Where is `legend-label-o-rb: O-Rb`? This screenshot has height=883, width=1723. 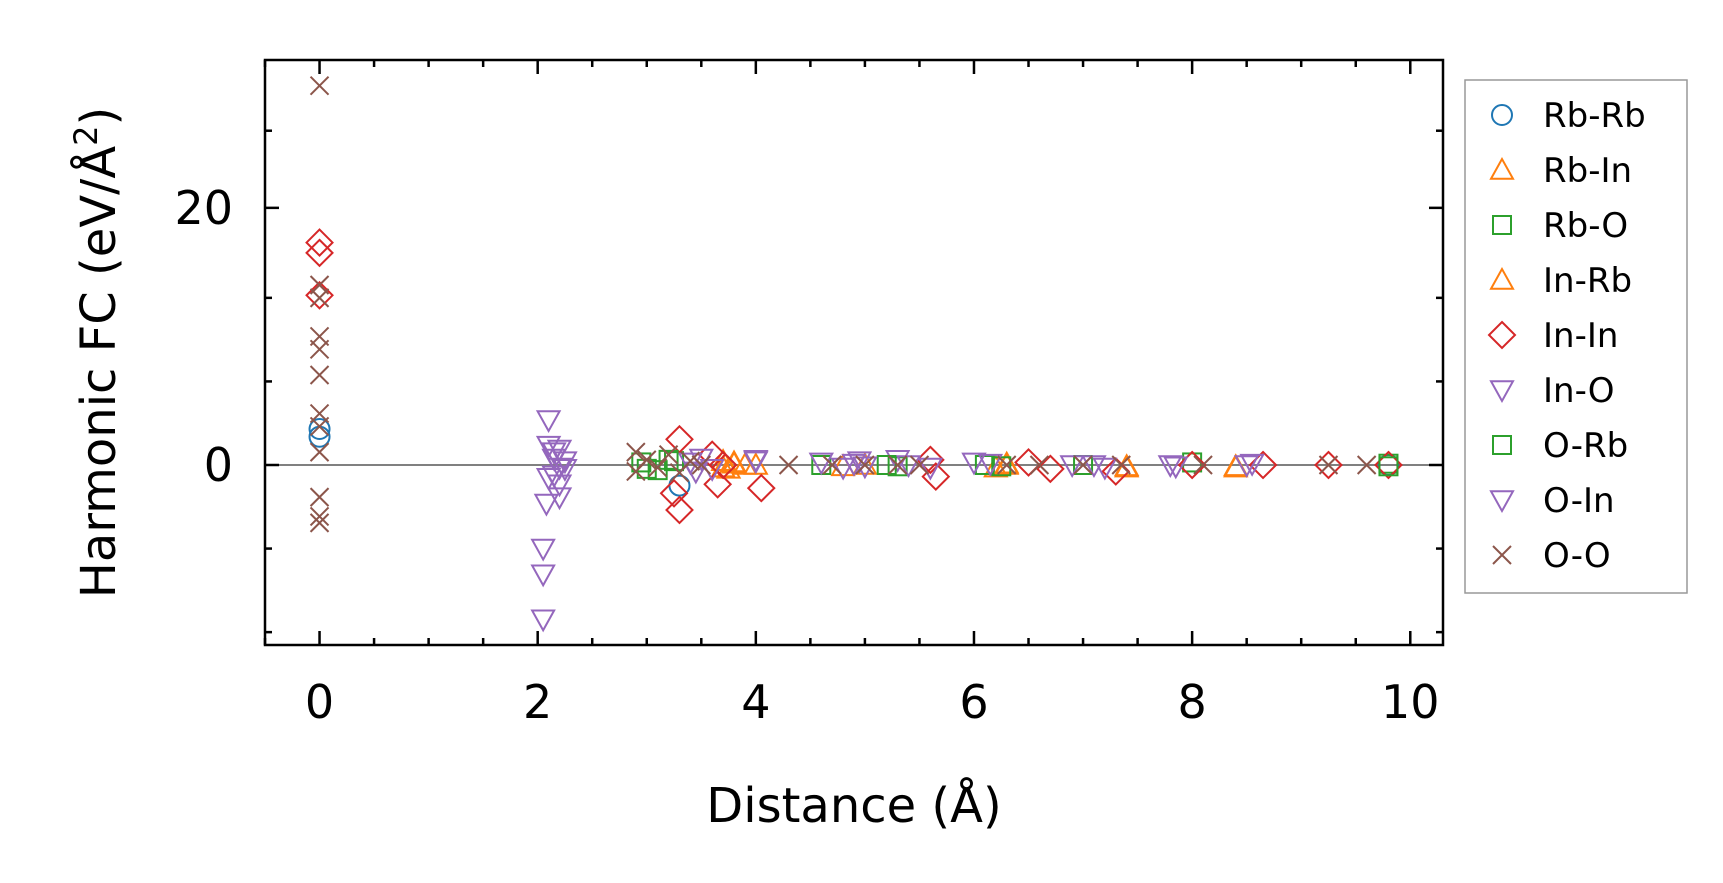 legend-label-o-rb: O-Rb is located at coordinates (1585, 446).